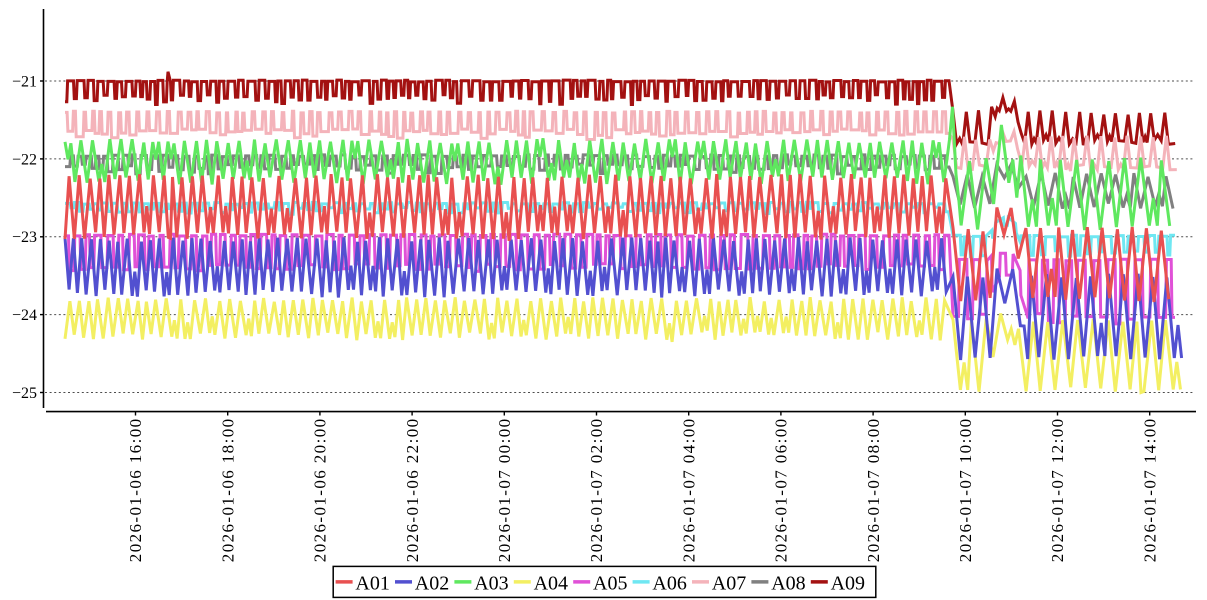 Image resolution: width=1207 pixels, height=600 pixels. Describe the element at coordinates (24, 315) in the screenshot. I see `svg-text: −24` at that location.